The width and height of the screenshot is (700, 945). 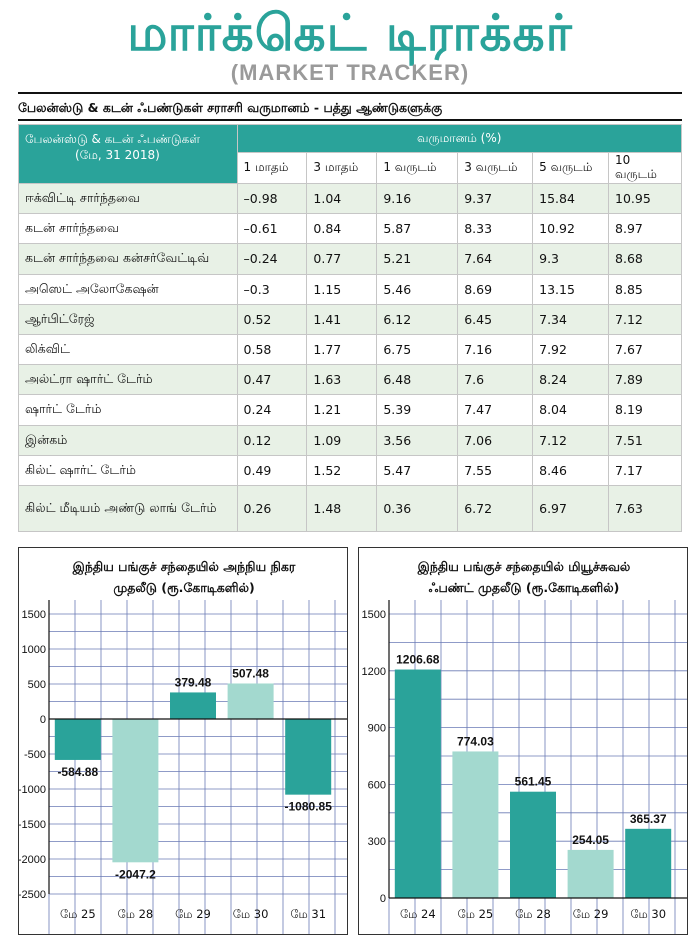 I want to click on y-tick-label: 1000, so click(x=34, y=650).